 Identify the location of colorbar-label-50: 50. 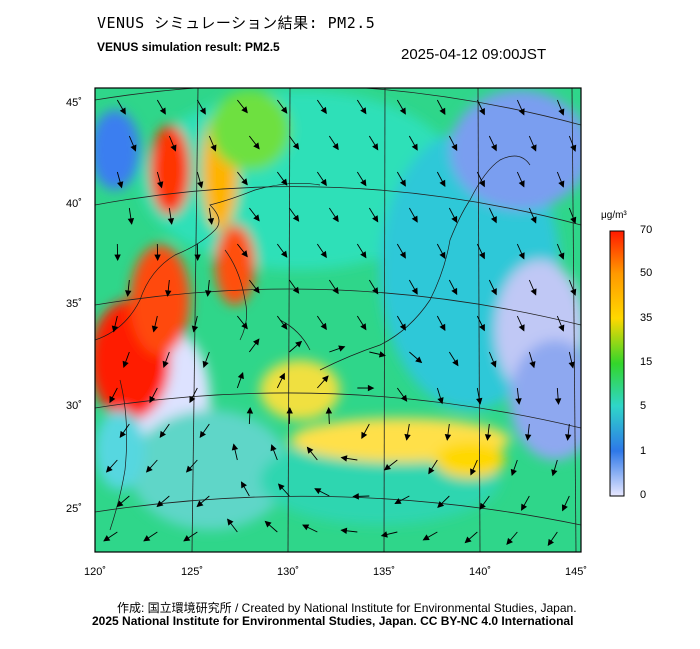
(646, 273).